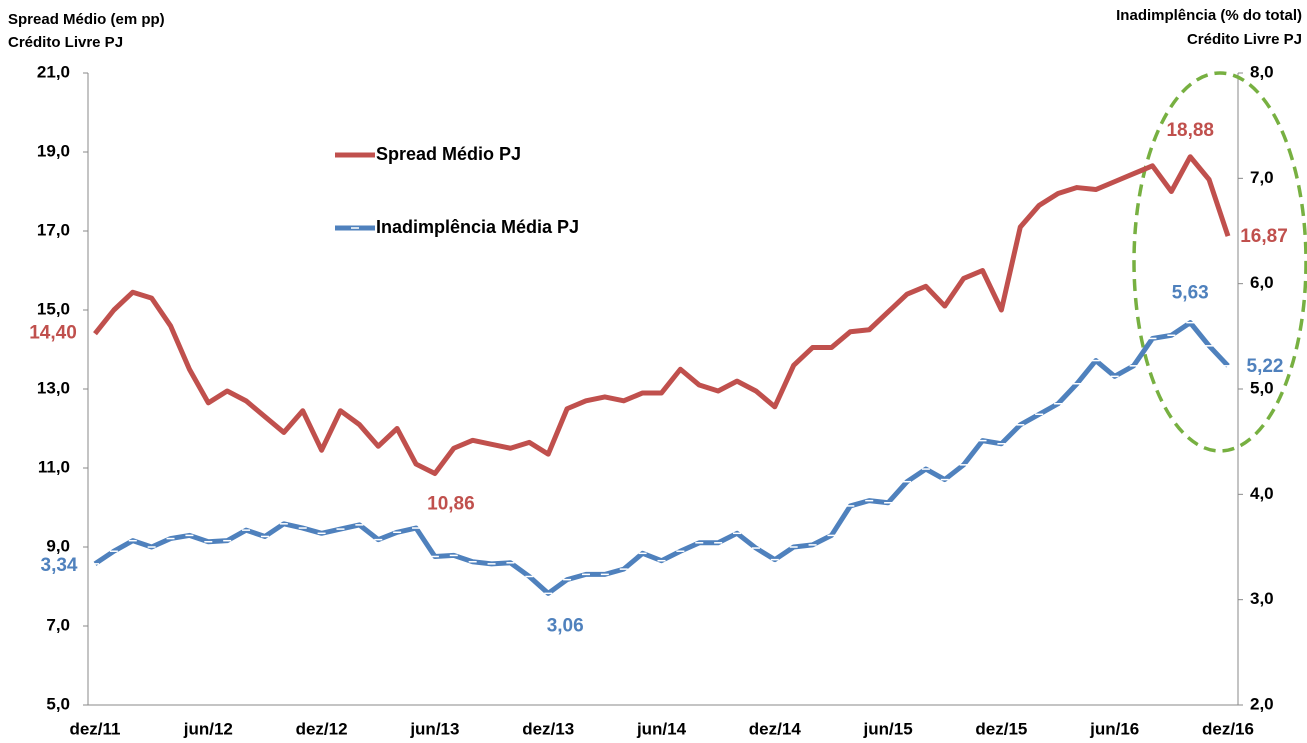 Image resolution: width=1307 pixels, height=743 pixels. I want to click on y-tick-label: 9,0, so click(58, 545).